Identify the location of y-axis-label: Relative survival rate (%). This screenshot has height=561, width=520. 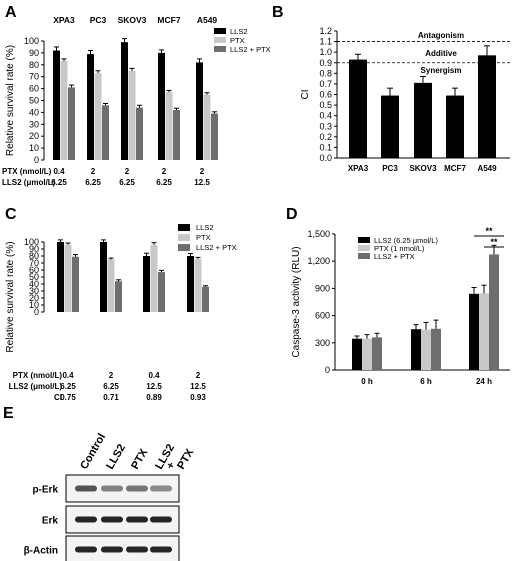
(10, 296).